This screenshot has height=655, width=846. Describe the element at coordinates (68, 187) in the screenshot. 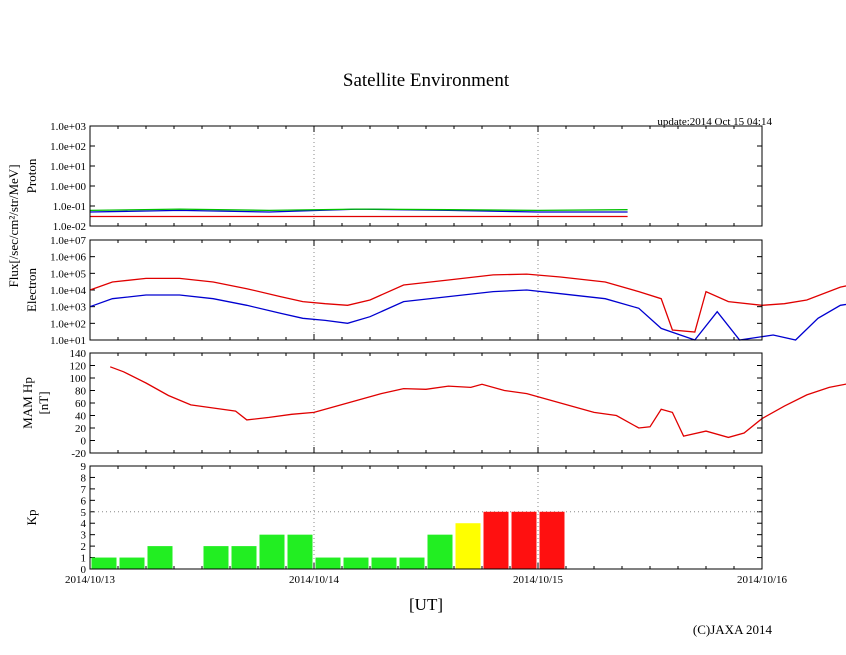

I see `y-tick-label: 1.0e+00` at that location.